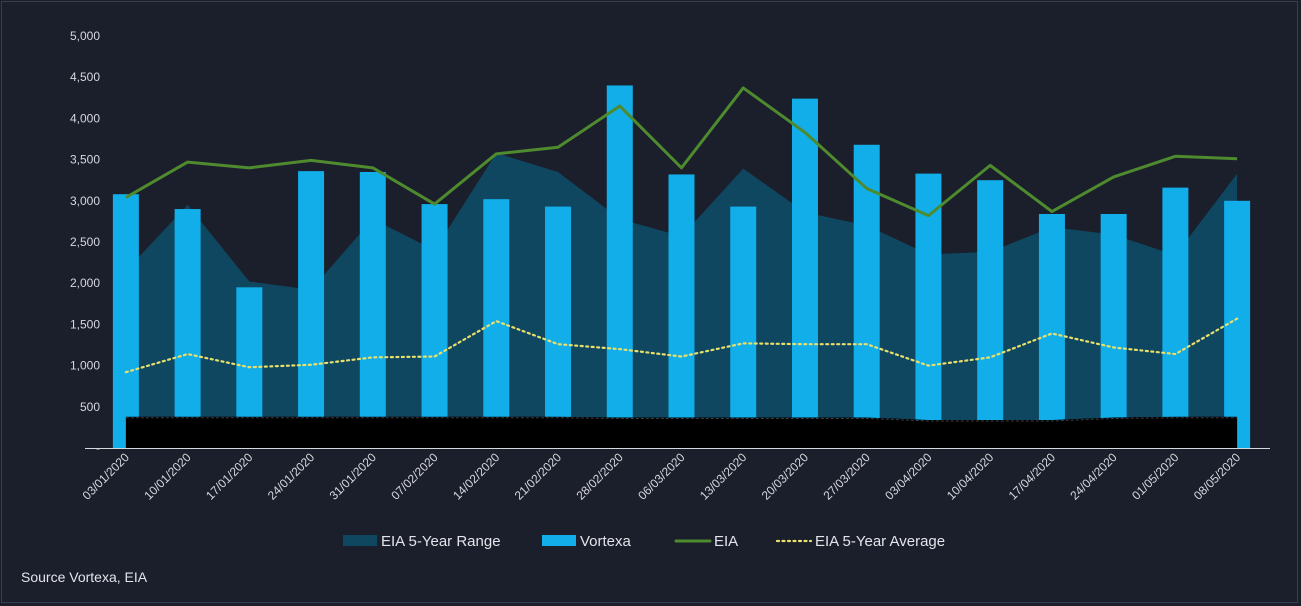  I want to click on y-tick-label: 4,500, so click(85, 77).